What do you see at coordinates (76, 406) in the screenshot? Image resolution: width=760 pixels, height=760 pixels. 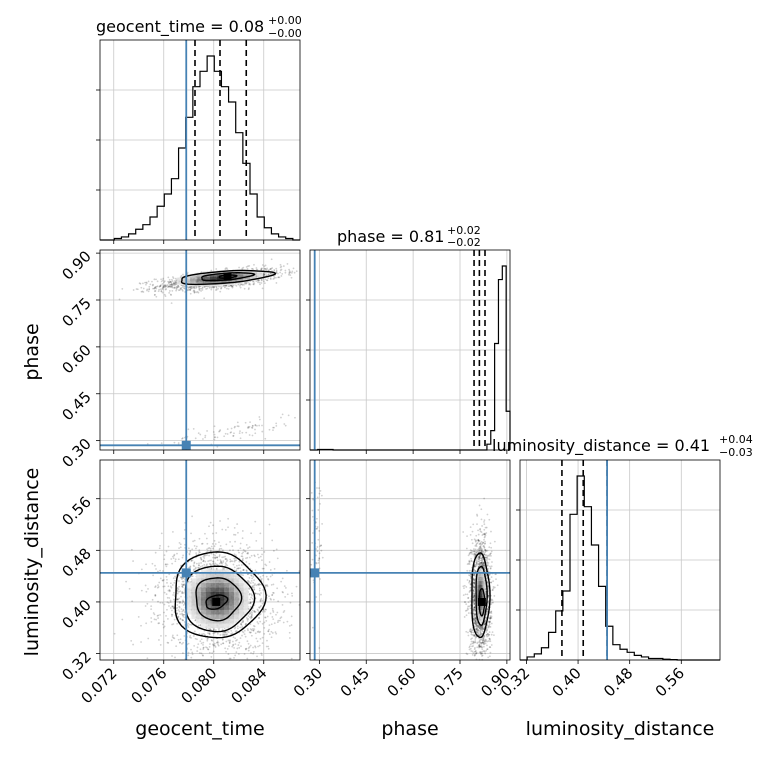 I see `y-tick-label: 0.45` at bounding box center [76, 406].